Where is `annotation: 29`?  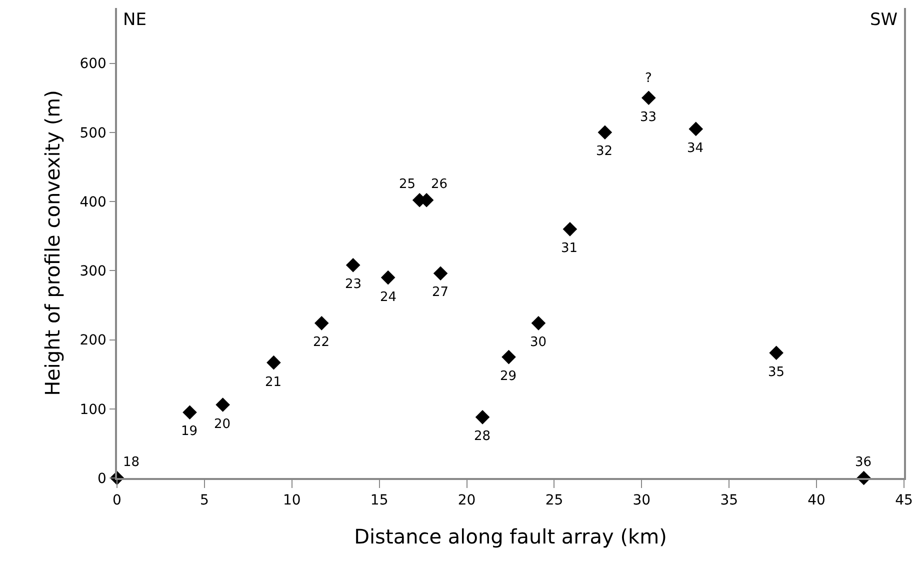 annotation: 29 is located at coordinates (508, 376).